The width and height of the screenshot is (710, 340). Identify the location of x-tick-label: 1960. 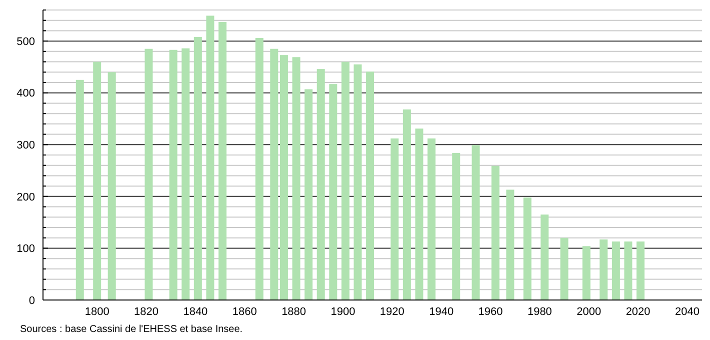
(490, 312).